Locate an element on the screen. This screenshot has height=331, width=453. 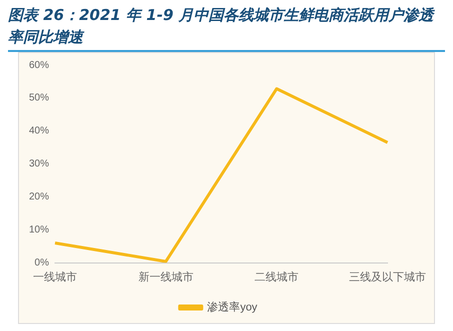
chart-title: 图表 26：2021 年 1-9 月中国各线城市生鲜电商活跃用户渗透率同比增速 is located at coordinates (226, 28).